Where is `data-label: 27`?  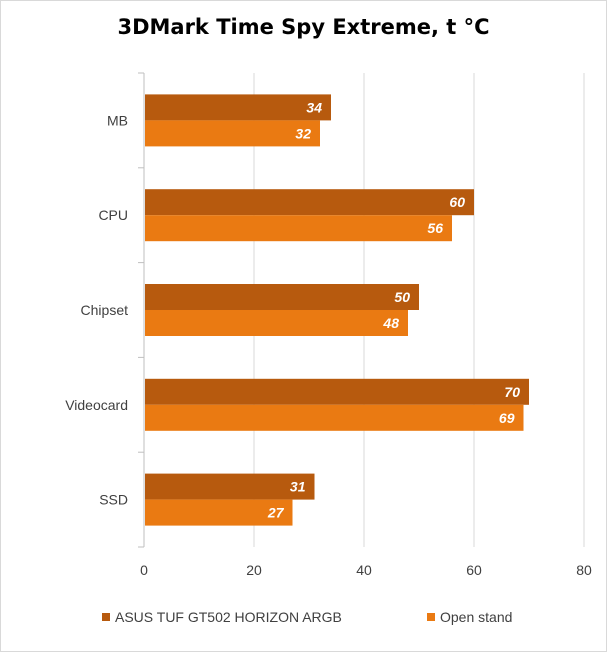
data-label: 27 is located at coordinates (276, 513).